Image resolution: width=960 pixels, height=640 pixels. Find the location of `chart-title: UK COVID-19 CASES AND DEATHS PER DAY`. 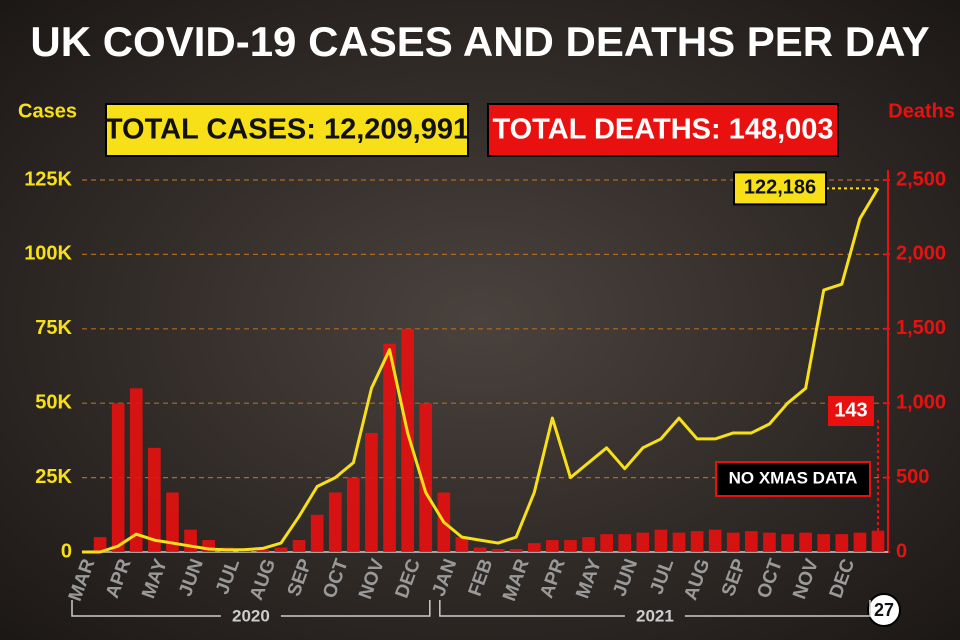

chart-title: UK COVID-19 CASES AND DEATHS PER DAY is located at coordinates (479, 41).